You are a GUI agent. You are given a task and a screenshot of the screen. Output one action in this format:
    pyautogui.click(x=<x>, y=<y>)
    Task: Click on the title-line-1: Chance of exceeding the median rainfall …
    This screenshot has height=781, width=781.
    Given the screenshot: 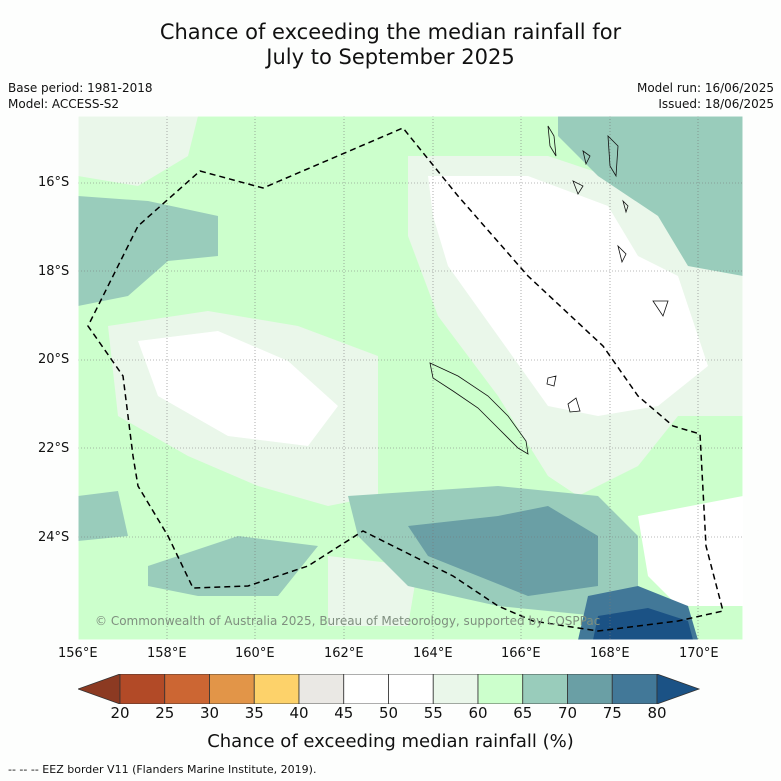 What is the action you would take?
    pyautogui.click(x=390, y=32)
    